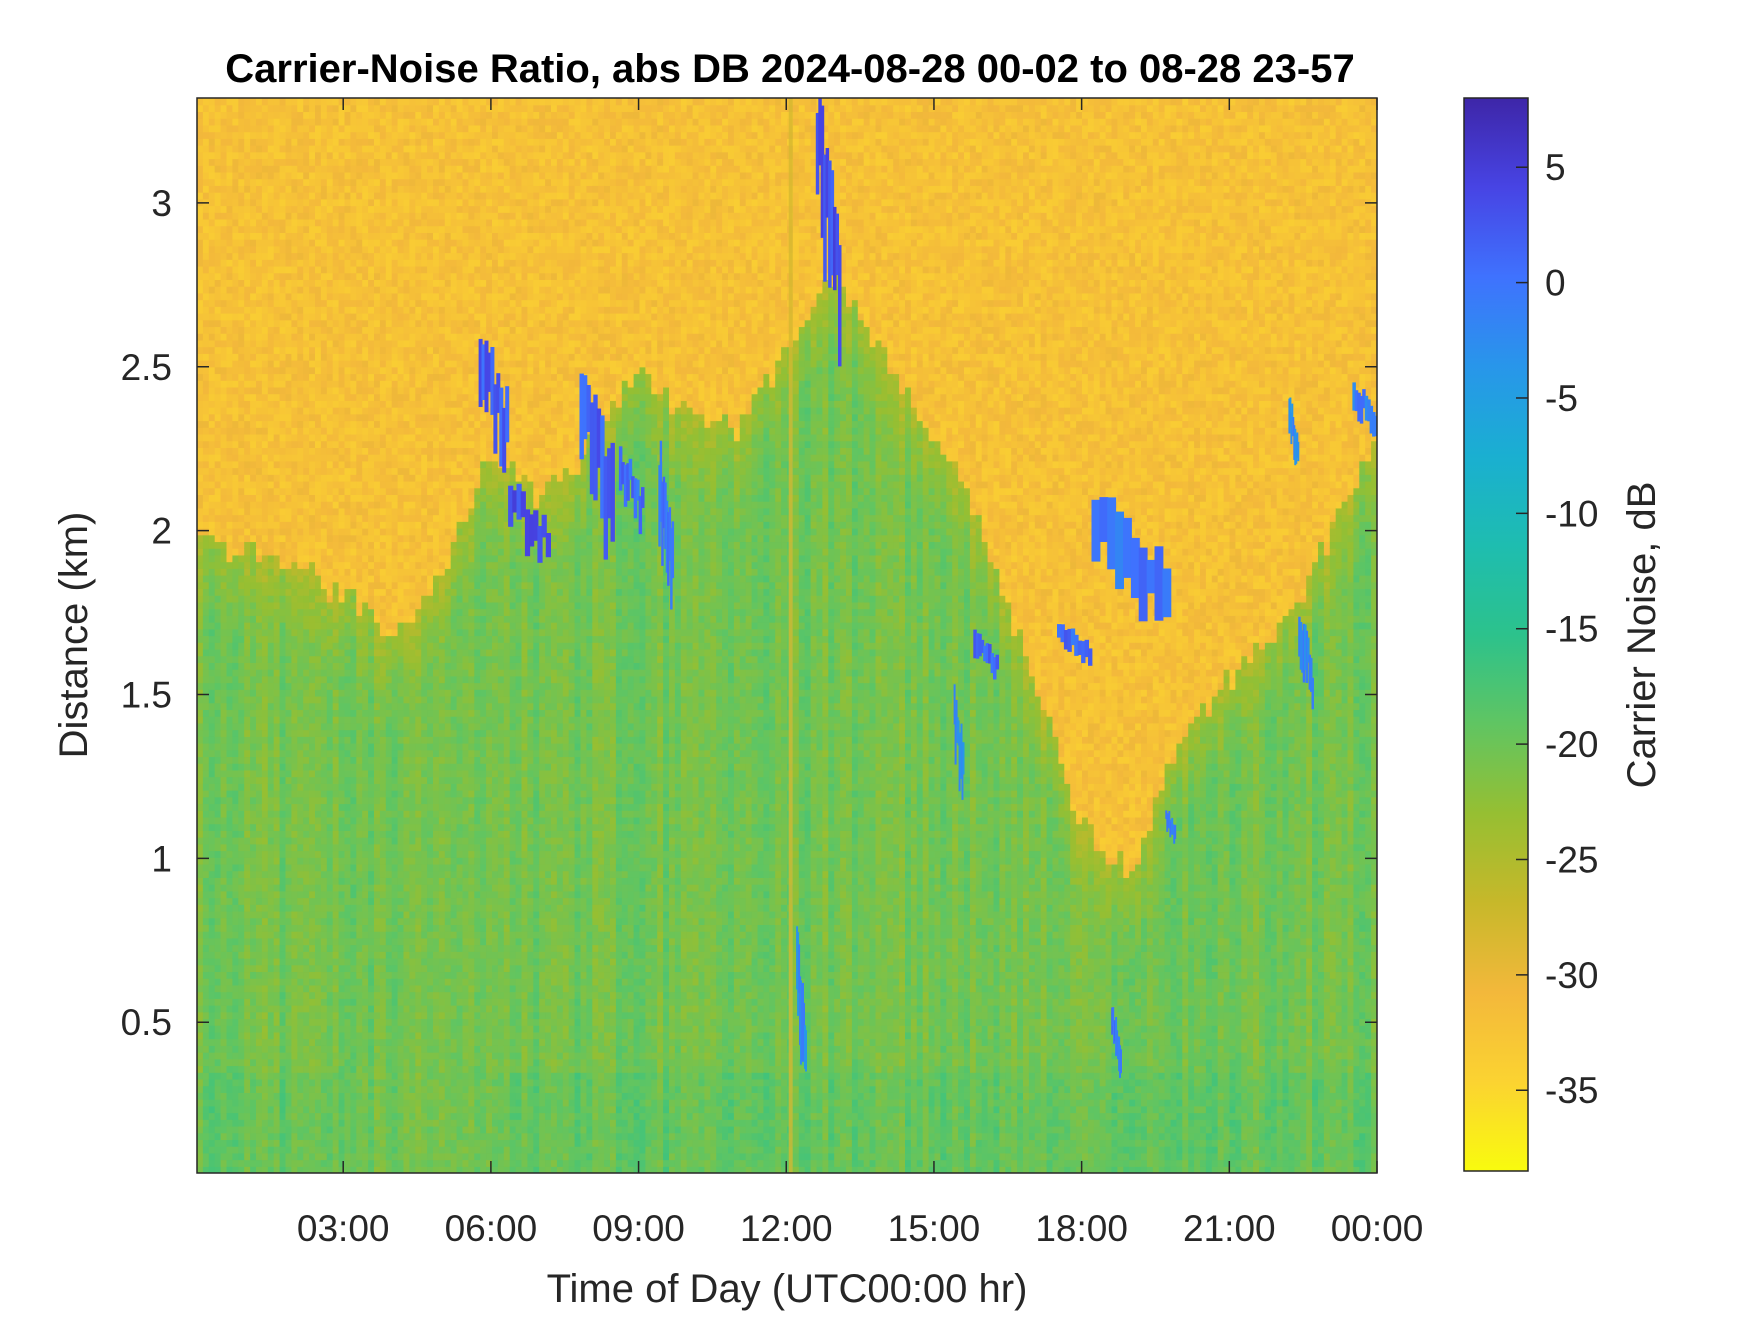 The height and width of the screenshot is (1318, 1750). What do you see at coordinates (791, 635) in the screenshot?
I see `noon-streak` at bounding box center [791, 635].